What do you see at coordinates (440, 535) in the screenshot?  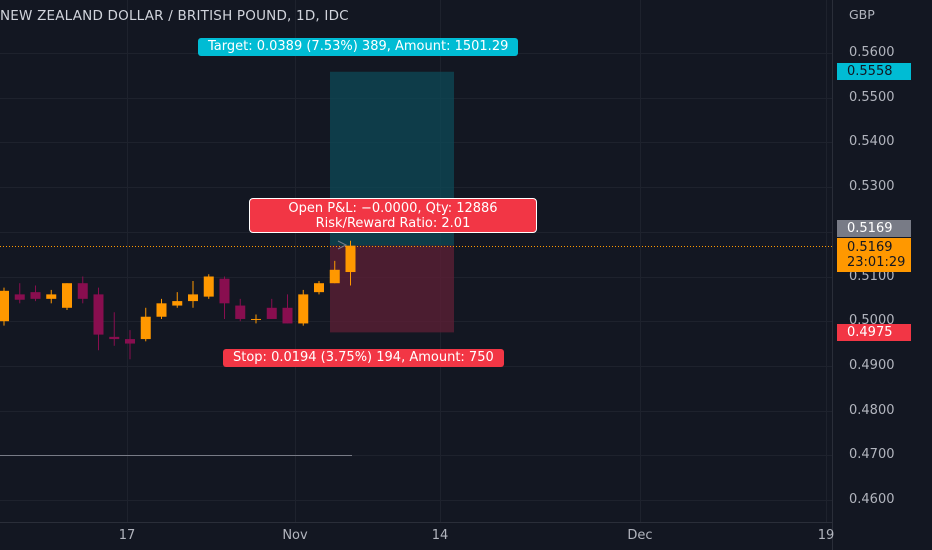 I see `time-tick-label: 14` at bounding box center [440, 535].